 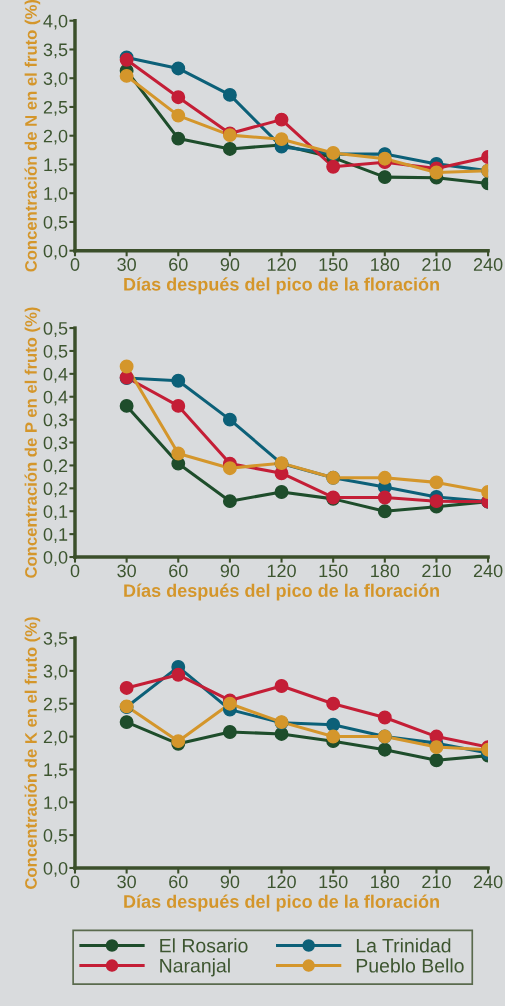 What do you see at coordinates (32, 753) in the screenshot?
I see `y-axis-title: Concentración de K en el fruto (%)` at bounding box center [32, 753].